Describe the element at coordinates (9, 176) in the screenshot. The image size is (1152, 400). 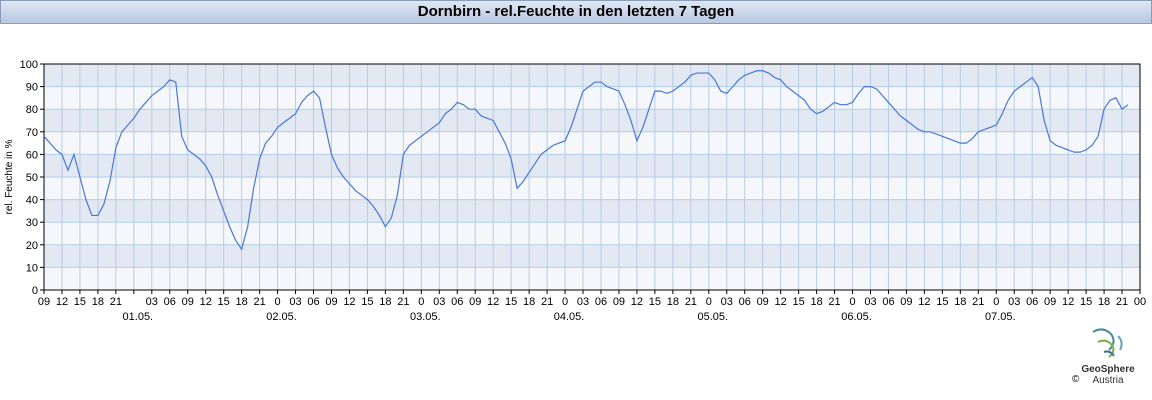
I see `y-axis-label: rel. Feuchte in %` at that location.